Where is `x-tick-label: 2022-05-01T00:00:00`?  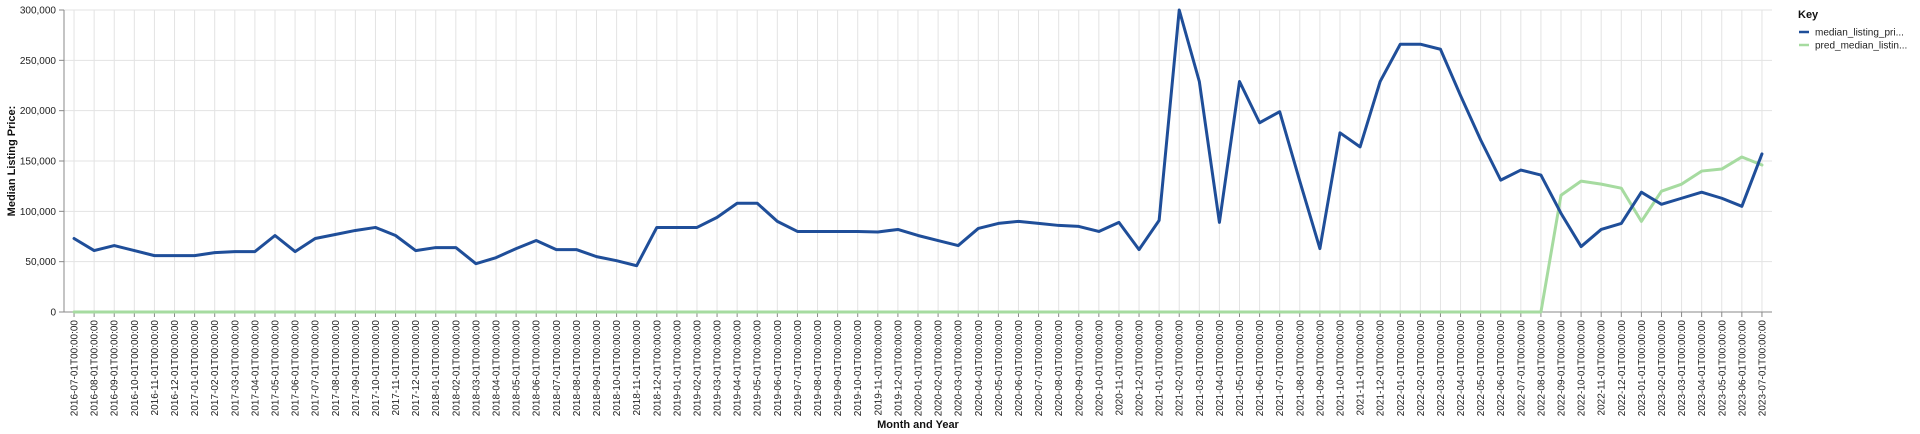
x-tick-label: 2022-05-01T00:00:00 is located at coordinates (1481, 368).